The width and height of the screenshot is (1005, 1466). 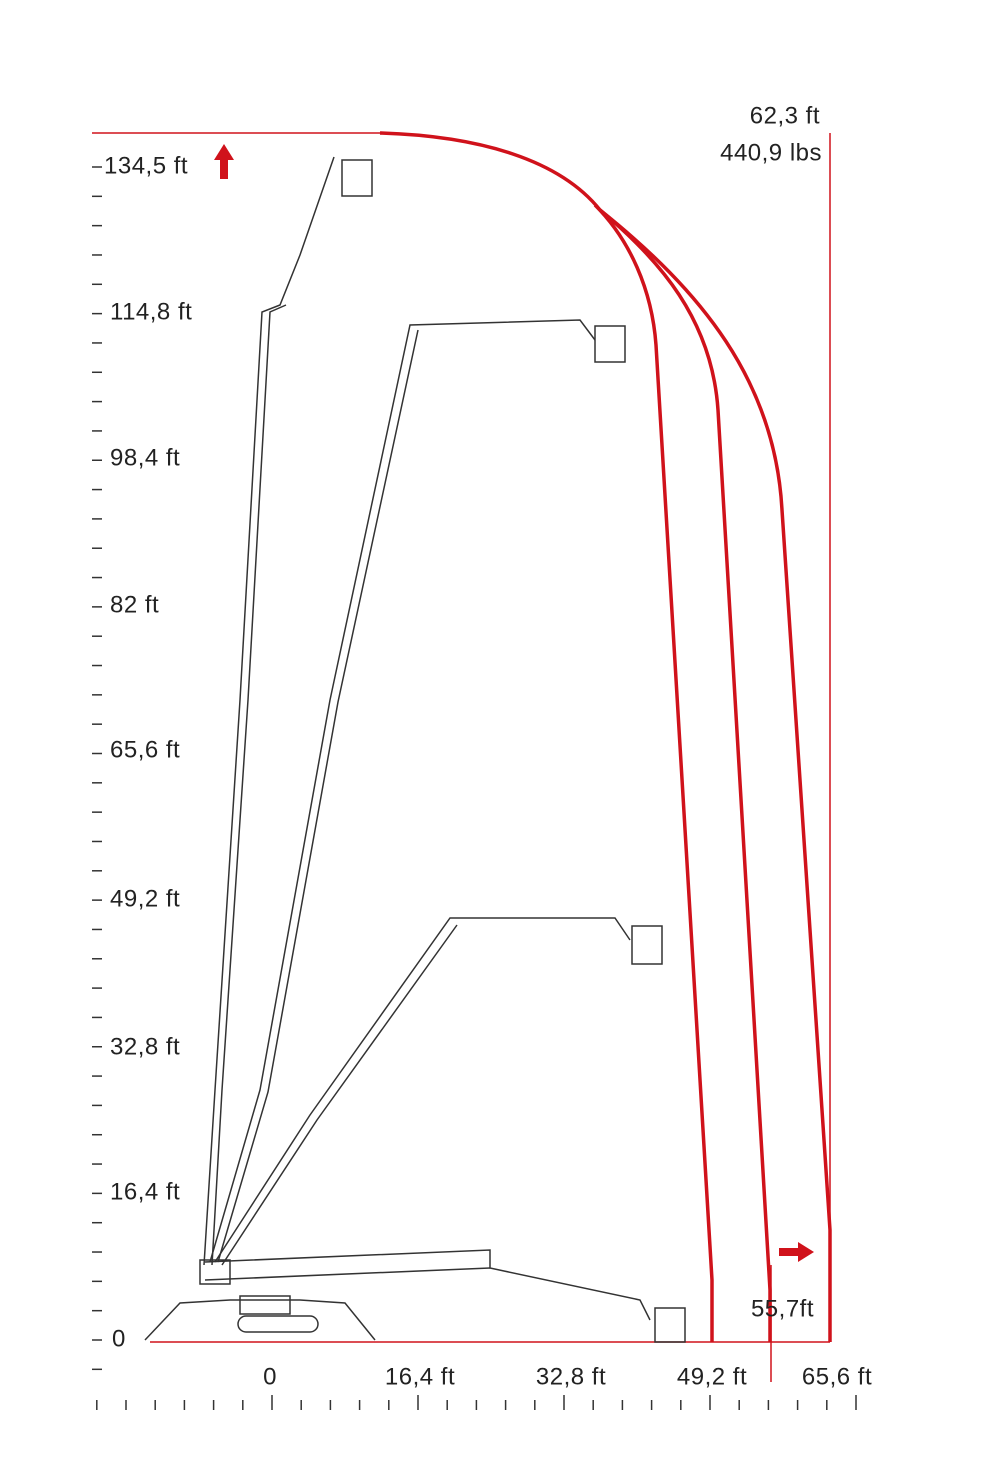 What do you see at coordinates (145, 1191) in the screenshot?
I see `y-label: 16,4 ft` at bounding box center [145, 1191].